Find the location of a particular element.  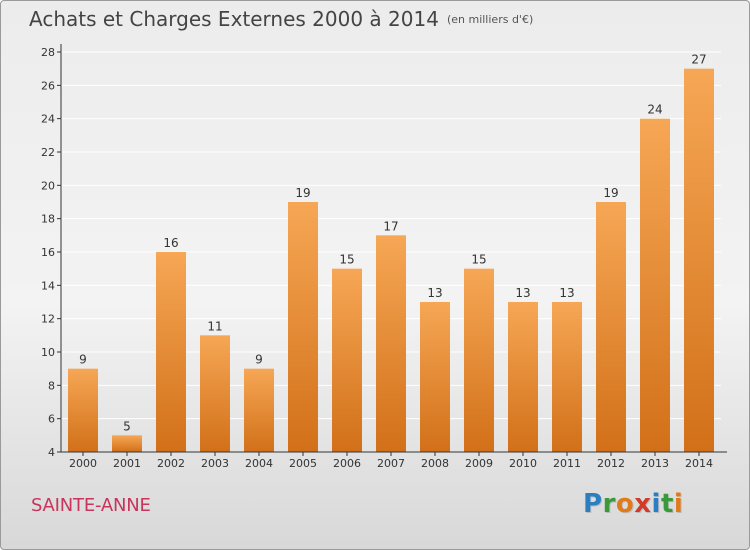

chart-unit: (en milliers d'€) is located at coordinates (490, 19).